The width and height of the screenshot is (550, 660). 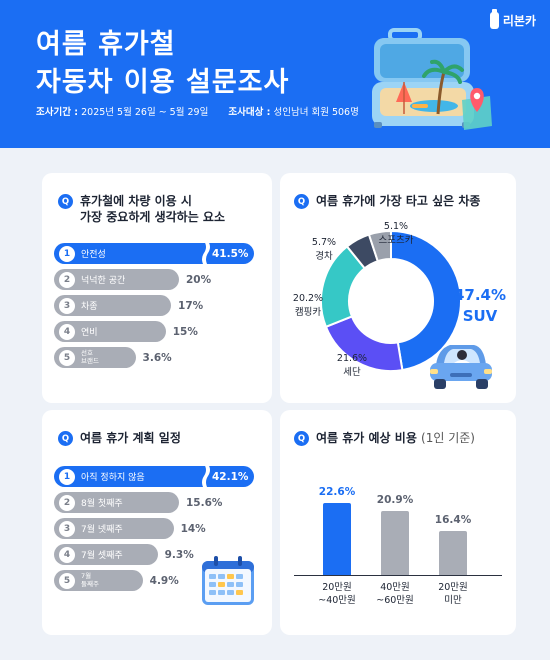 What do you see at coordinates (512, 19) in the screenshot?
I see `brand-logo: 리본카` at bounding box center [512, 19].